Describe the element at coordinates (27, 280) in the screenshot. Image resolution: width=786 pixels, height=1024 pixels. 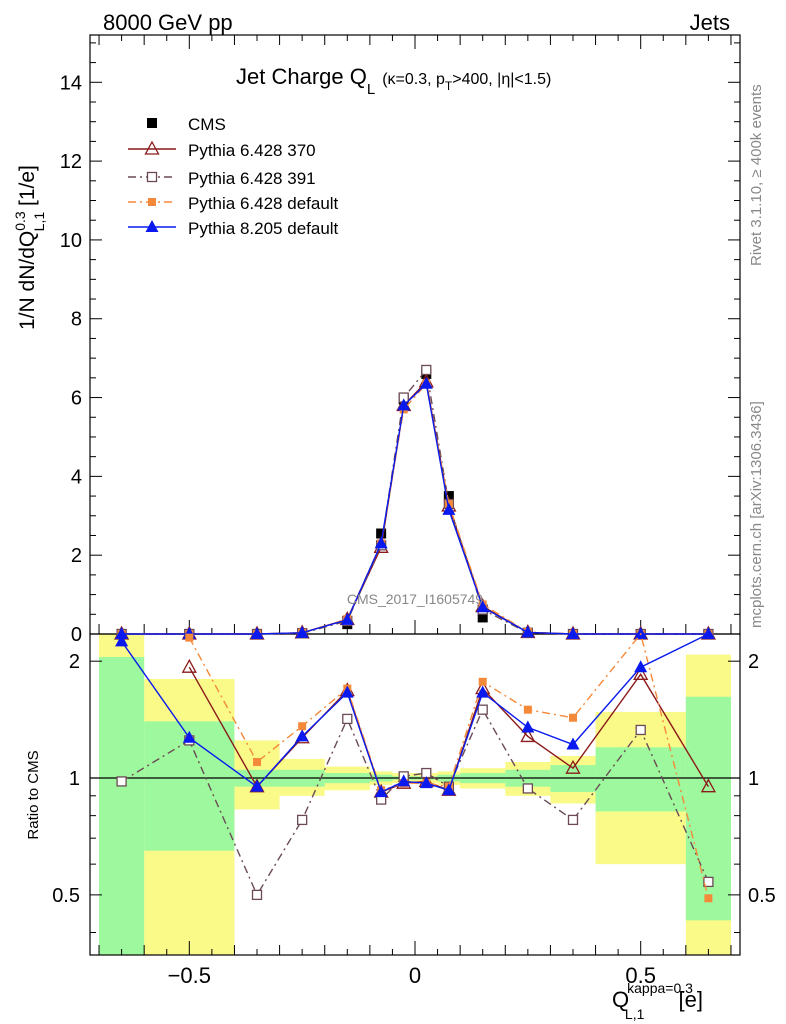
I see `y-axis-label-a: 1/N dN/dQ` at that location.